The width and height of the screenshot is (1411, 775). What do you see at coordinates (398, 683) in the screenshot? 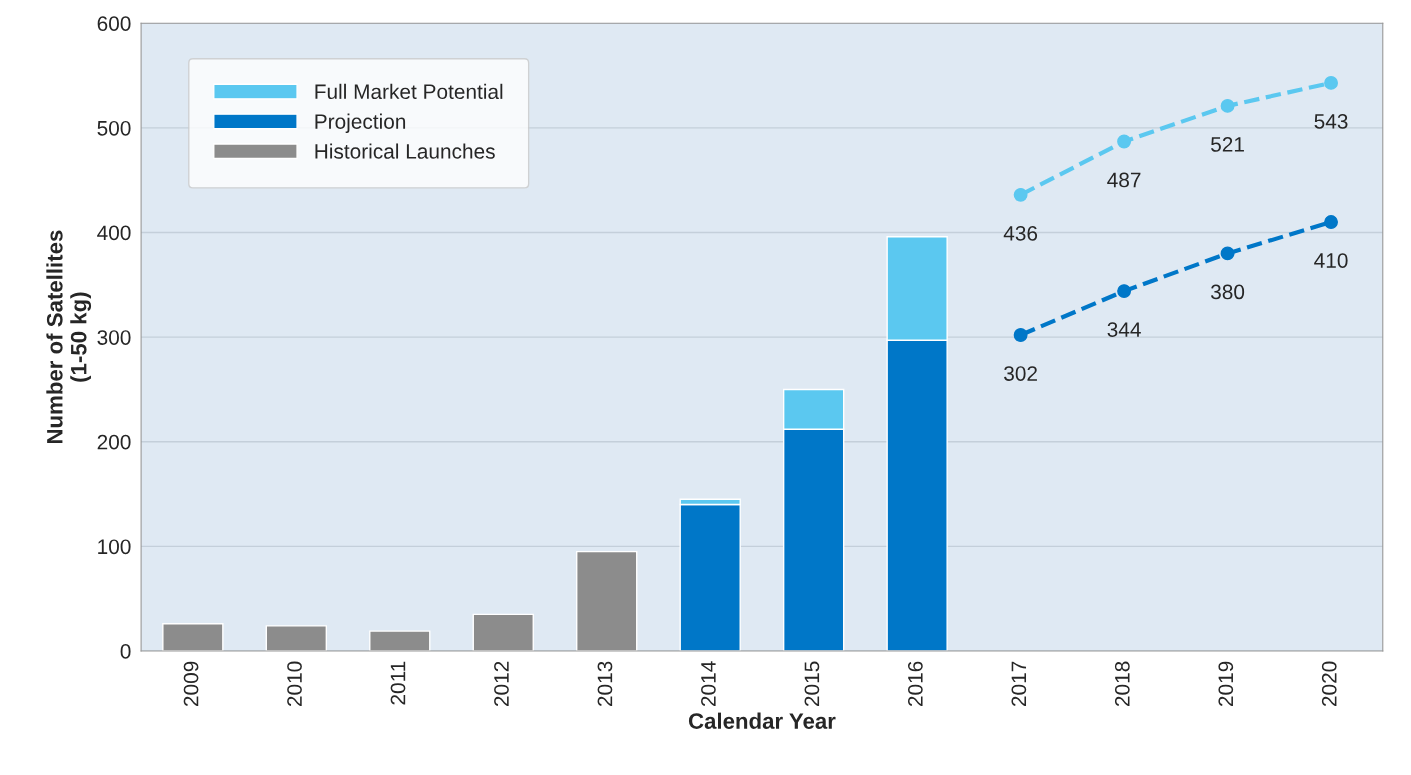
I see `x-tick-label: 2011` at bounding box center [398, 683].